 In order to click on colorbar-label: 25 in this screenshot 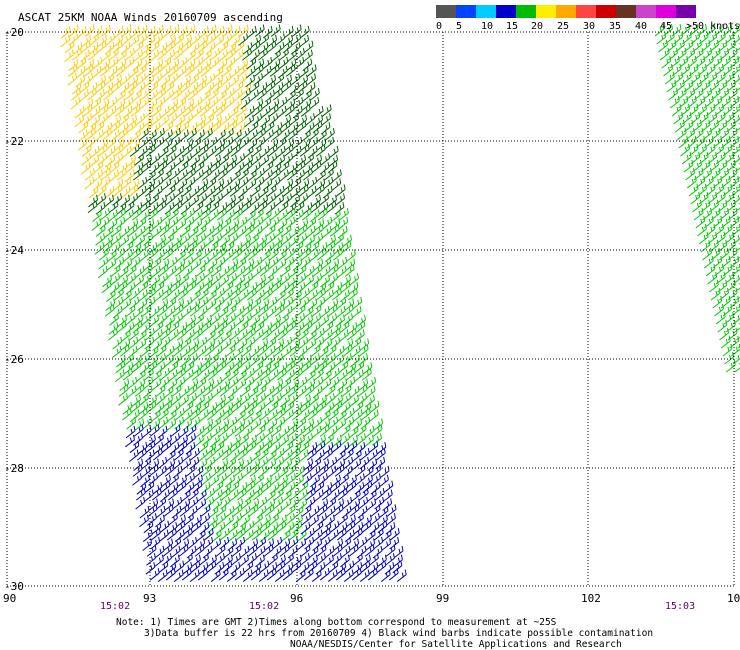, I will do `click(563, 26)`.